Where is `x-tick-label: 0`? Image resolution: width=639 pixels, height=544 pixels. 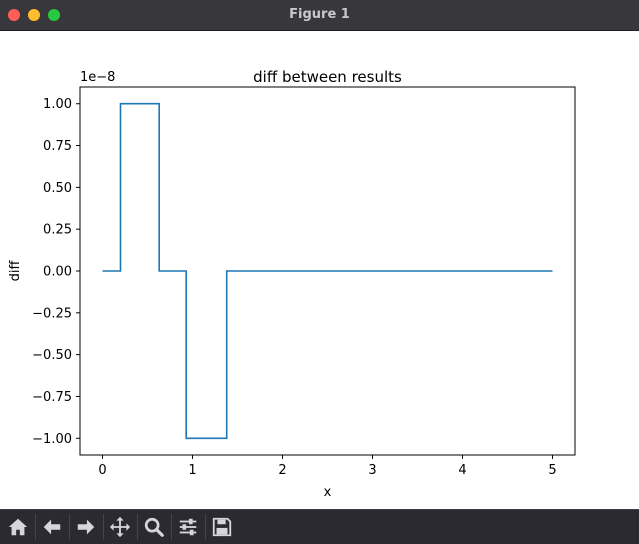
x-tick-label: 0 is located at coordinates (102, 470).